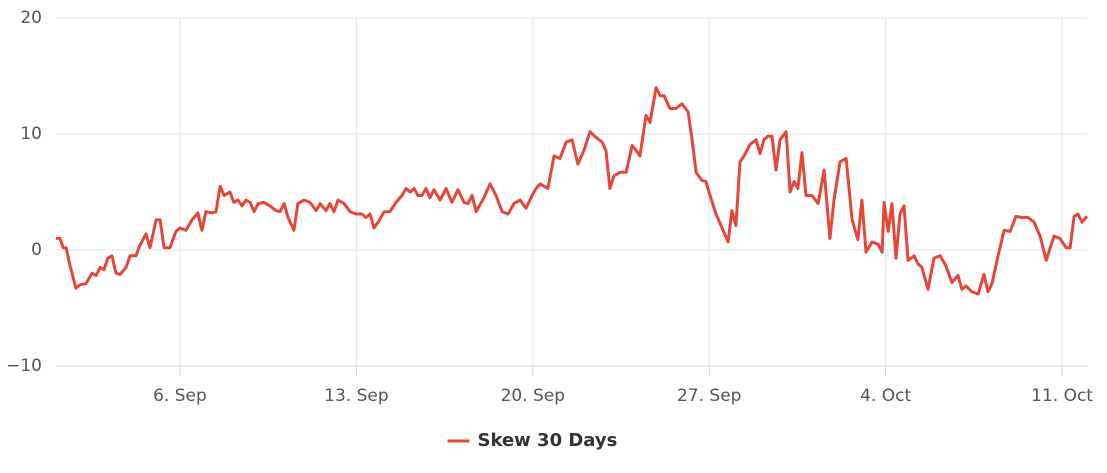 The width and height of the screenshot is (1107, 473). Describe the element at coordinates (36, 250) in the screenshot. I see `y-tick-label: 0` at that location.